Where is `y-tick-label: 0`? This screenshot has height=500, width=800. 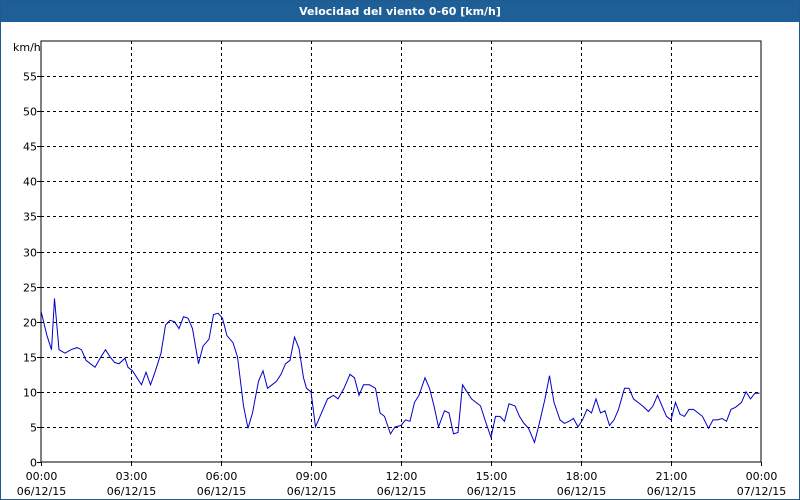
y-tick-label: 0 is located at coordinates (33, 463).